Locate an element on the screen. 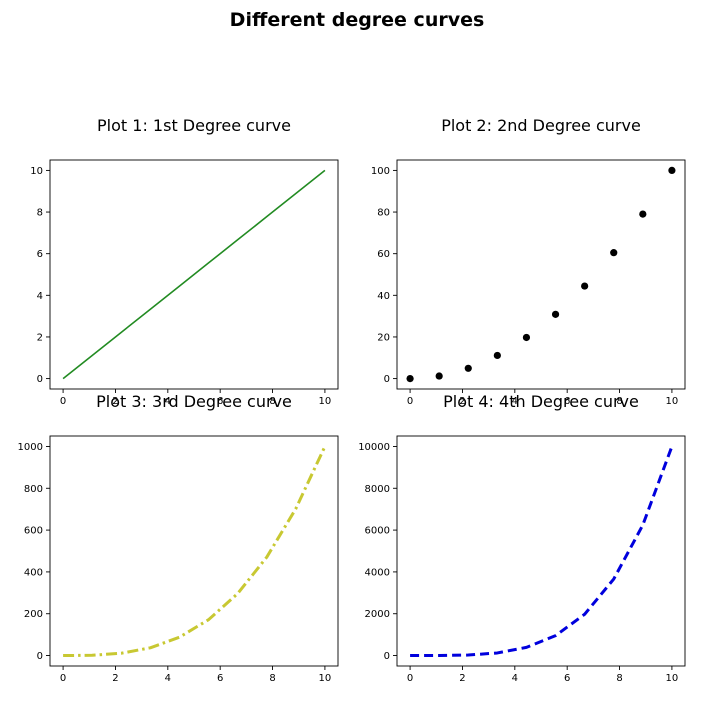 The height and width of the screenshot is (702, 717). subplot-4-ytick-label: 4000 is located at coordinates (377, 572).